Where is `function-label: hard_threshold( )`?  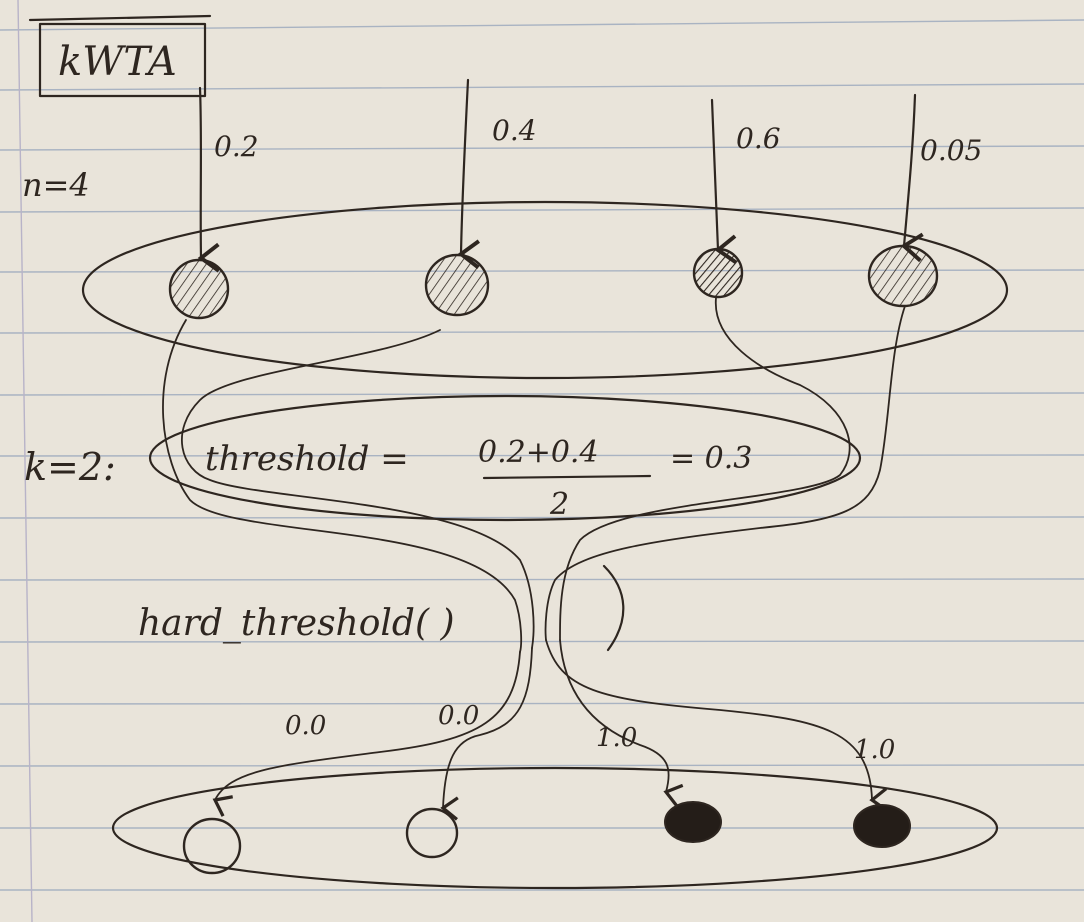 function-label: hard_threshold( ) is located at coordinates (296, 623).